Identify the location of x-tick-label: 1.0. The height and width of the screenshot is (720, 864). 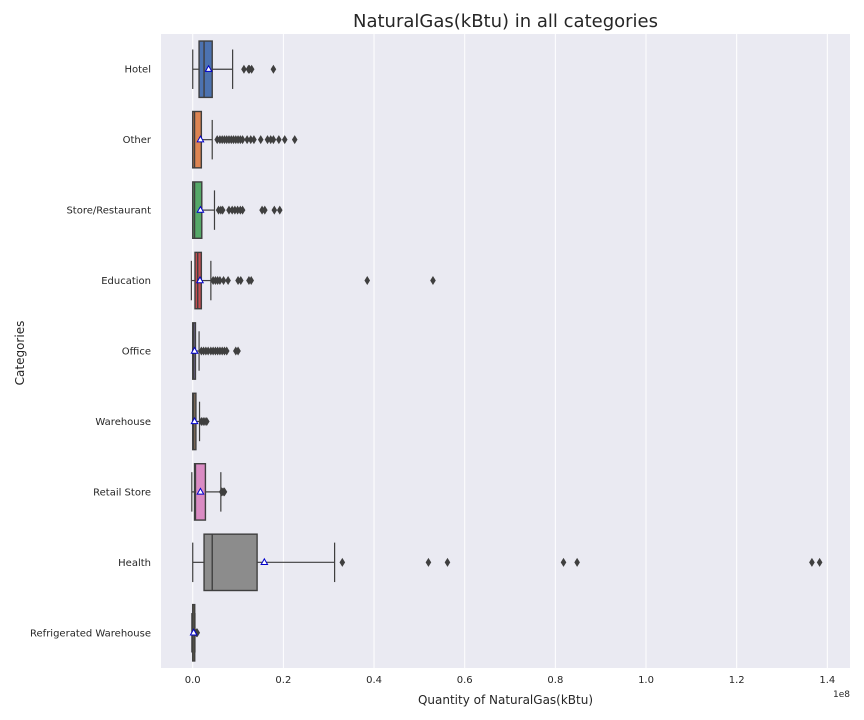
(646, 680).